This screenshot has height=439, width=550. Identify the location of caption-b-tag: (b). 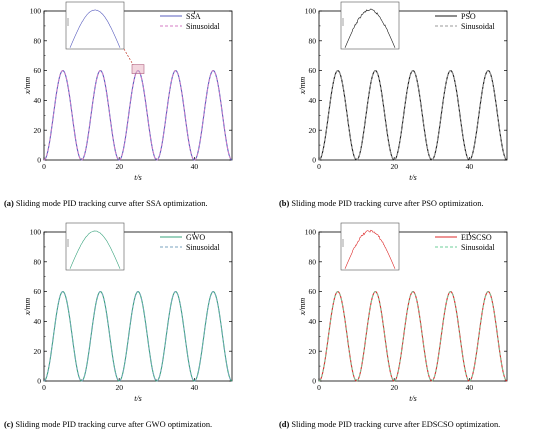
(284, 203).